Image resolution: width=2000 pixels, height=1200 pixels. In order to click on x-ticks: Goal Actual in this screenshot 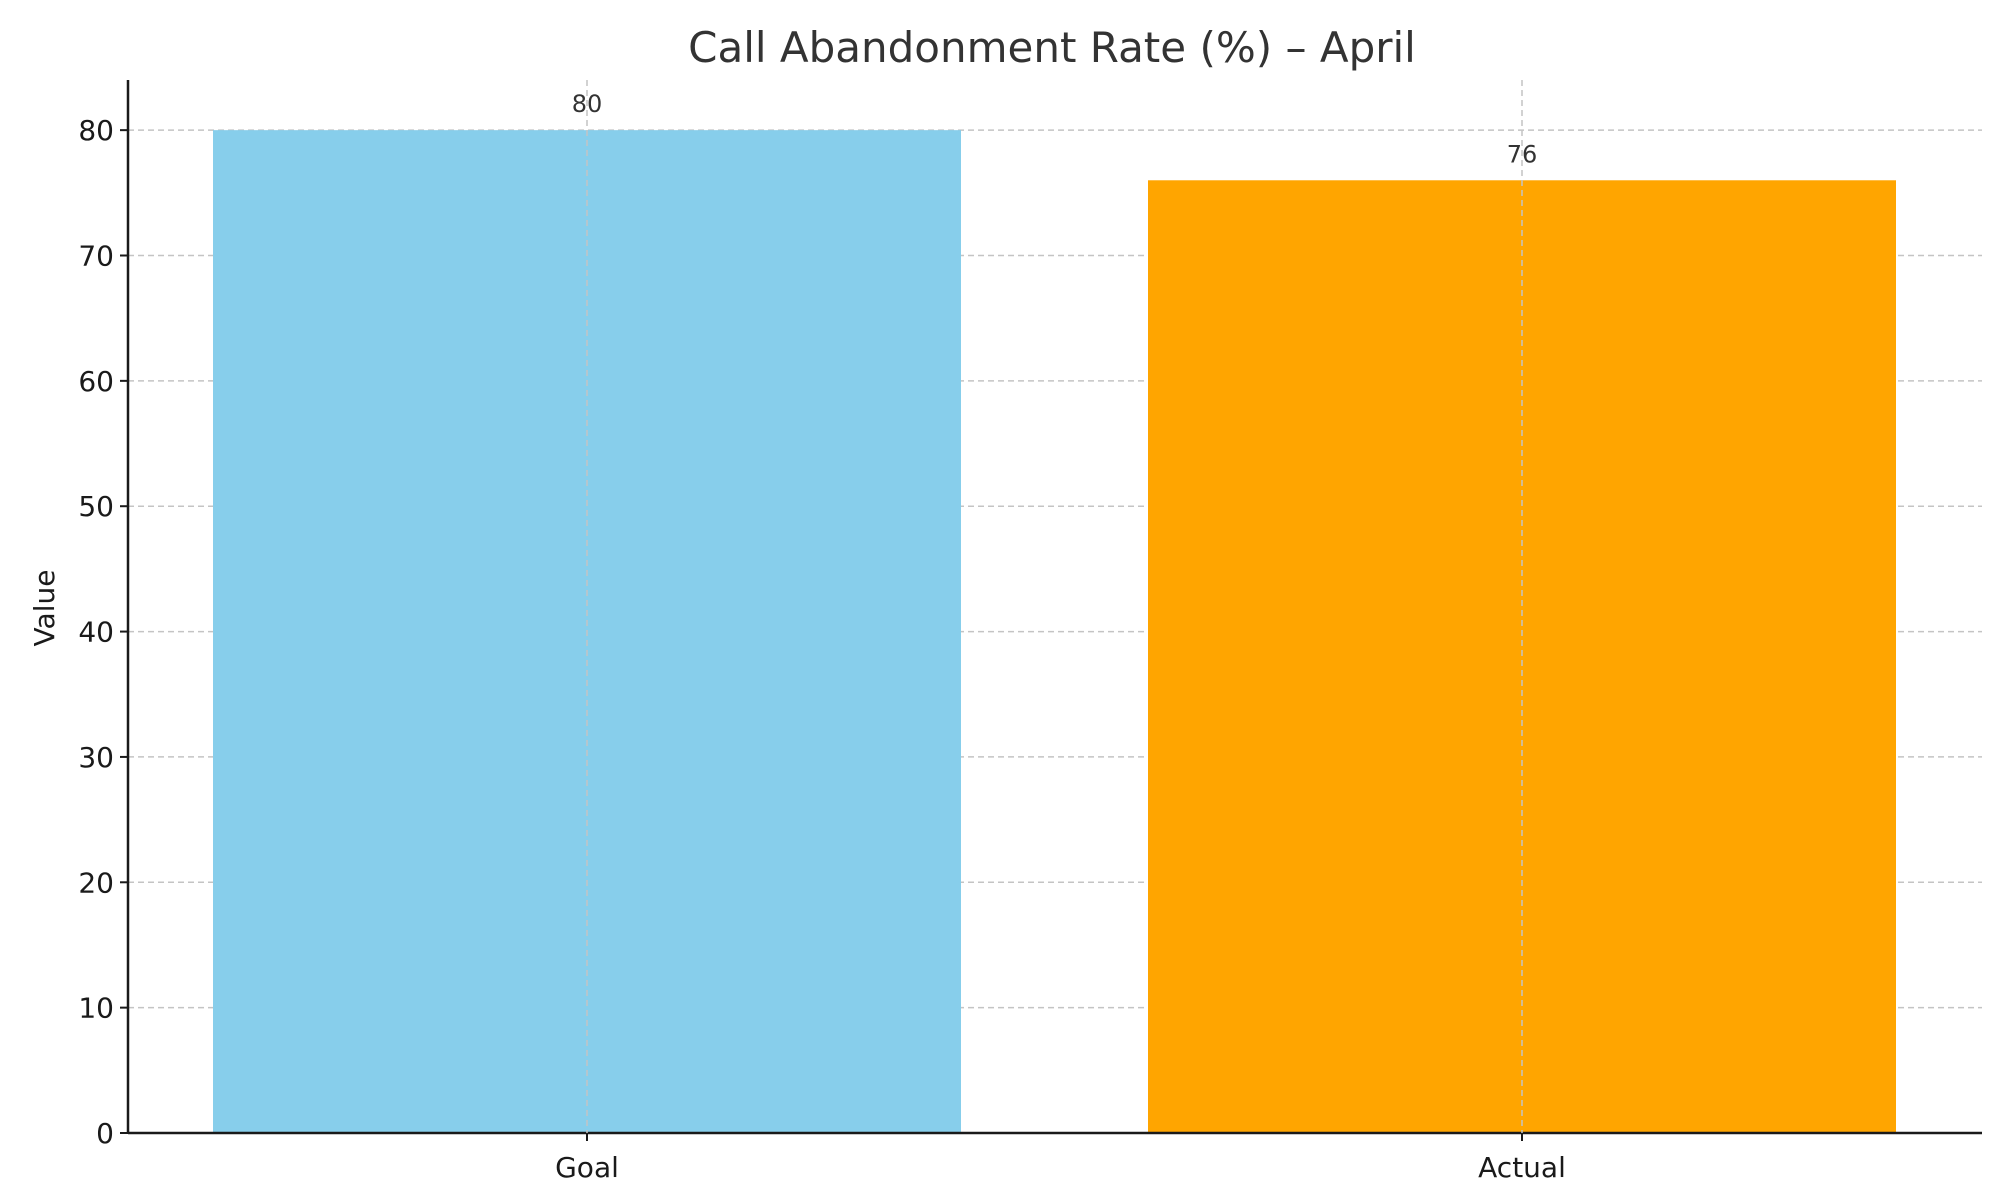, I will do `click(1060, 1158)`.